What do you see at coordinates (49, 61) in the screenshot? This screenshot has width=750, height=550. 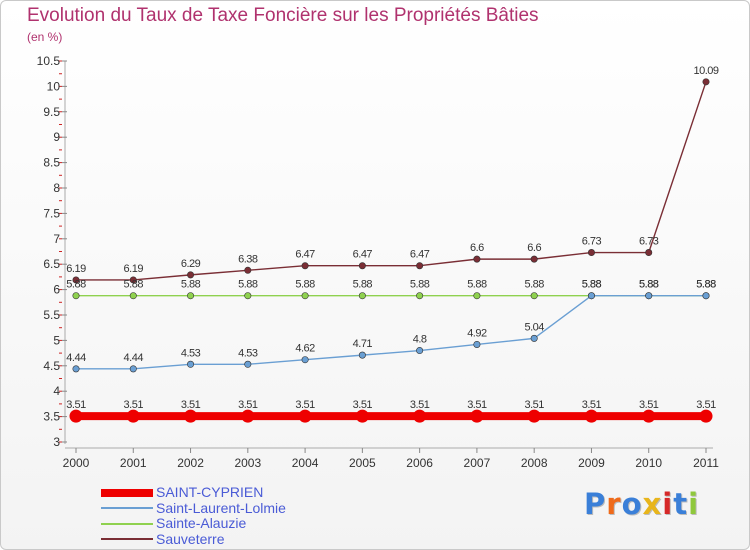 I see `y-tick-label: 10.5` at bounding box center [49, 61].